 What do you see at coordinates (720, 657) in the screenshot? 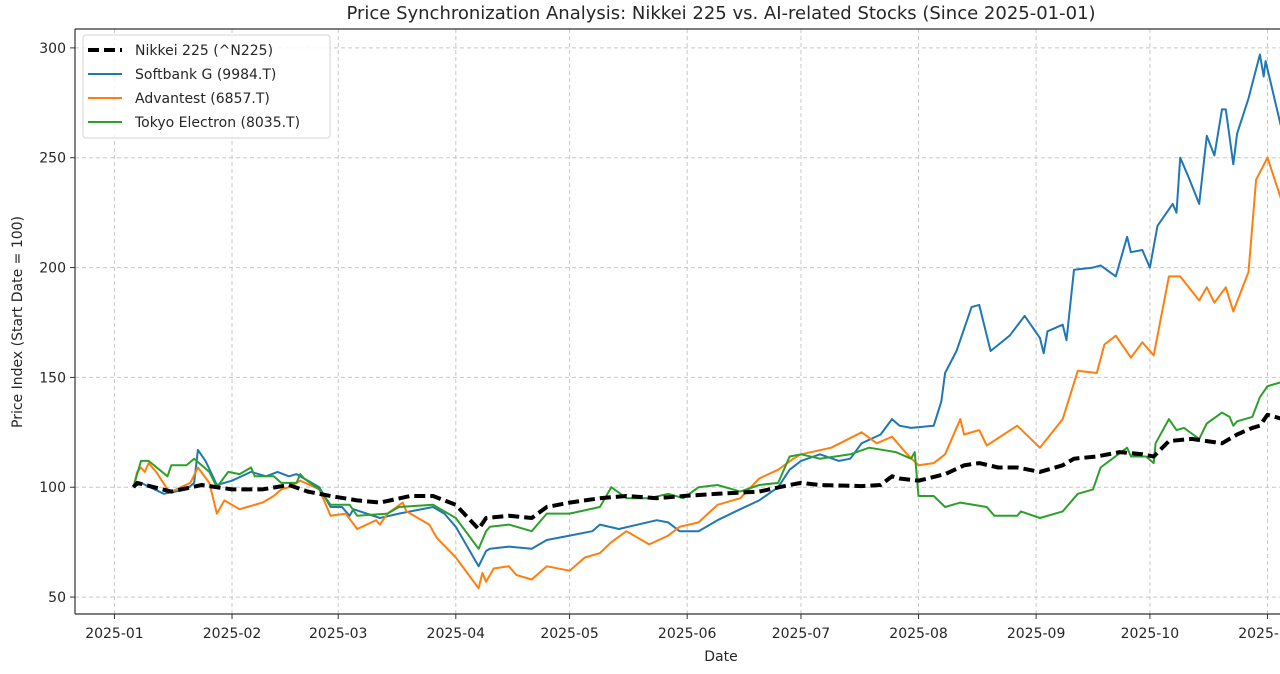
I see `x-axis-label: Date` at bounding box center [720, 657].